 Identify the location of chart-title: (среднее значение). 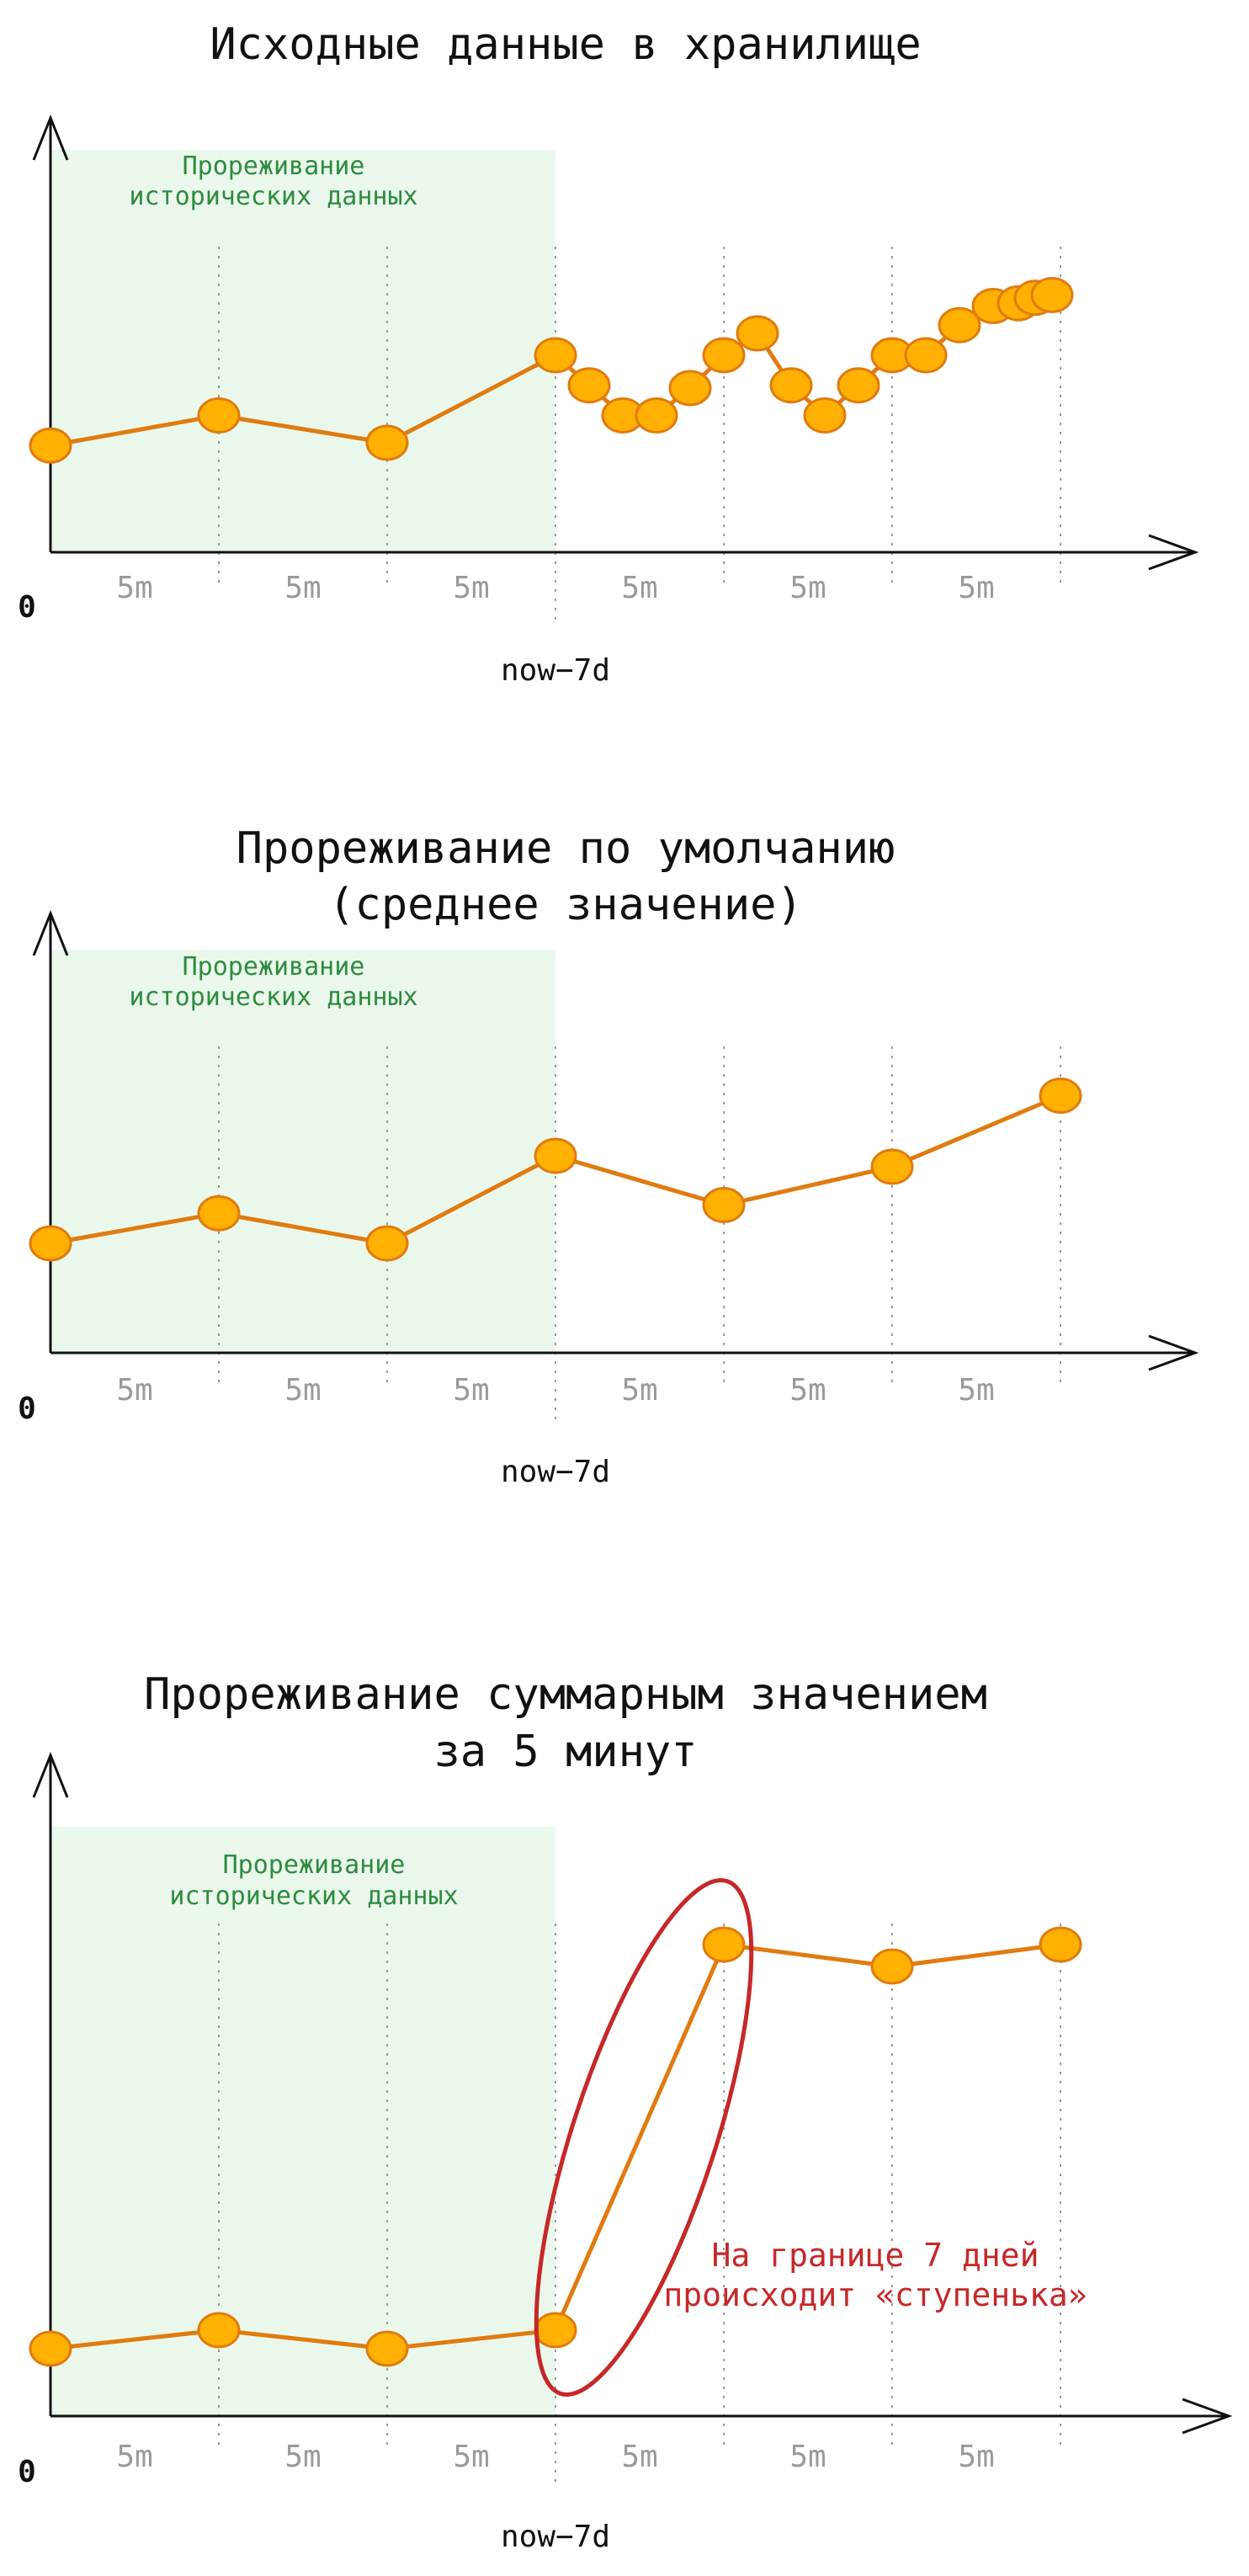
(565, 905).